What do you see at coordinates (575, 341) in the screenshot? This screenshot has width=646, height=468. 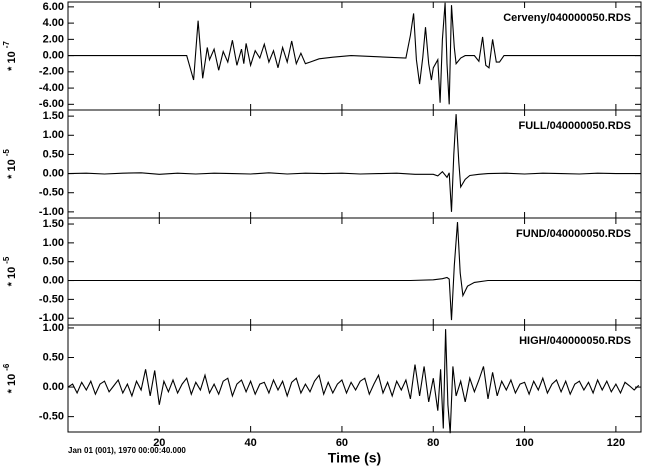 I see `panel-title: HIGH/040000050.RDS` at bounding box center [575, 341].